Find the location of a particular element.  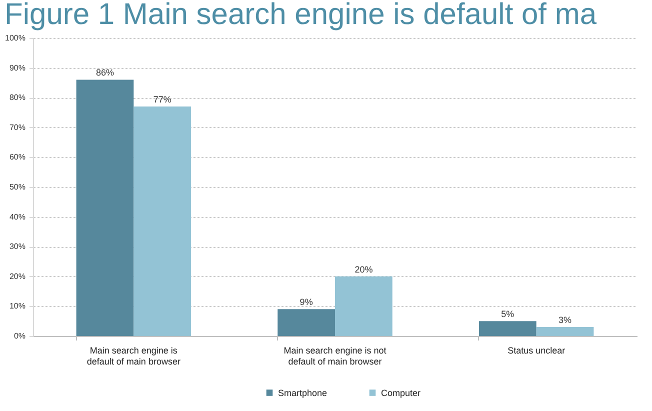

data-label: 9% is located at coordinates (306, 302).